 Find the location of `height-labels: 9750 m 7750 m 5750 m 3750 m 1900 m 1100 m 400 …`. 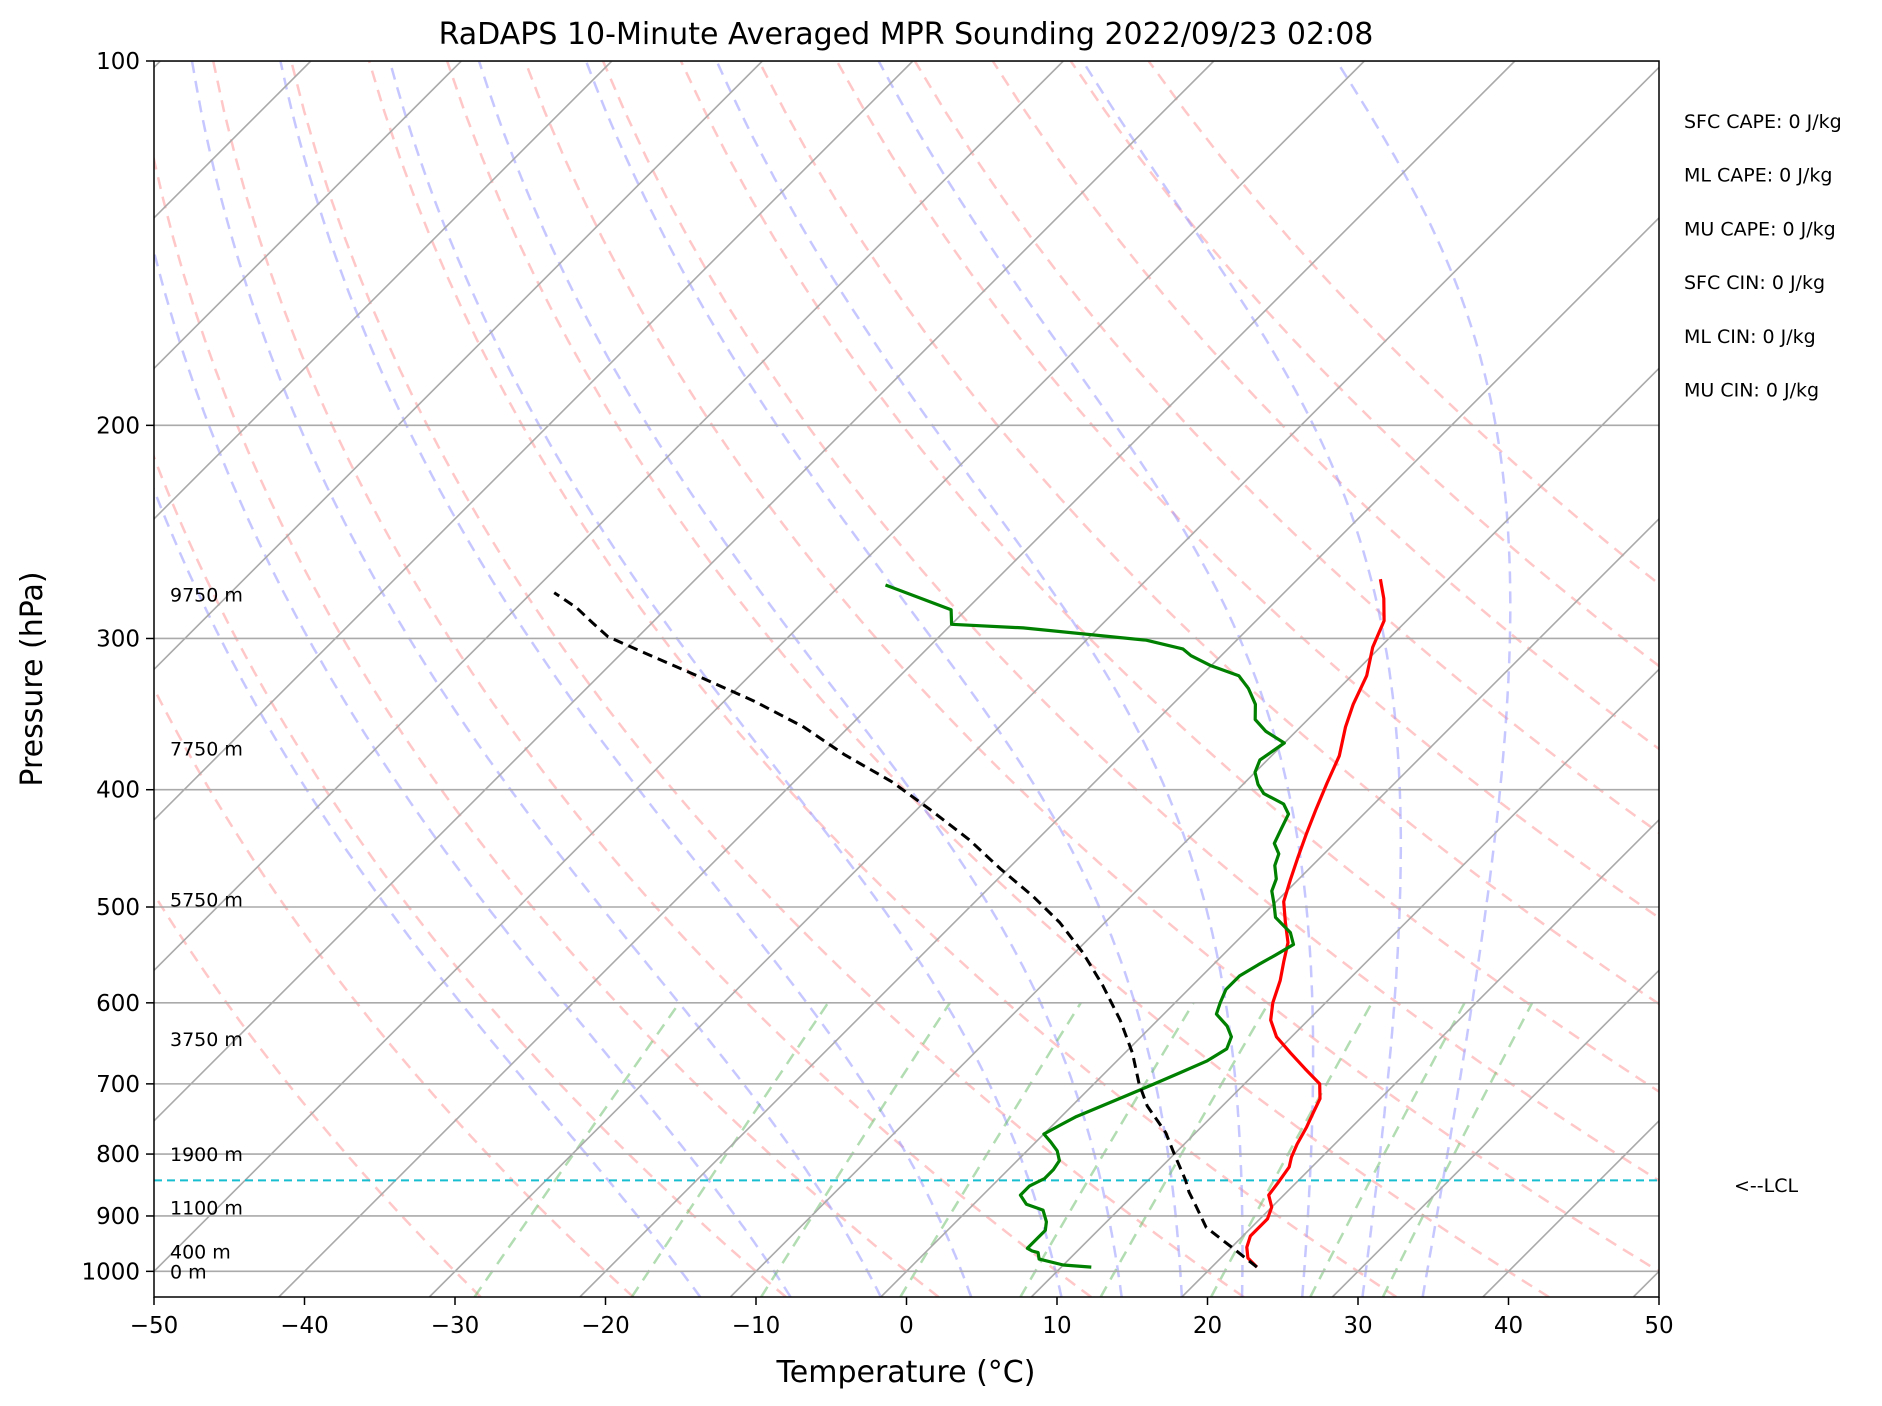

height-labels: 9750 m 7750 m 5750 m 3750 m 1900 m 1100 m 400 … is located at coordinates (206, 934).